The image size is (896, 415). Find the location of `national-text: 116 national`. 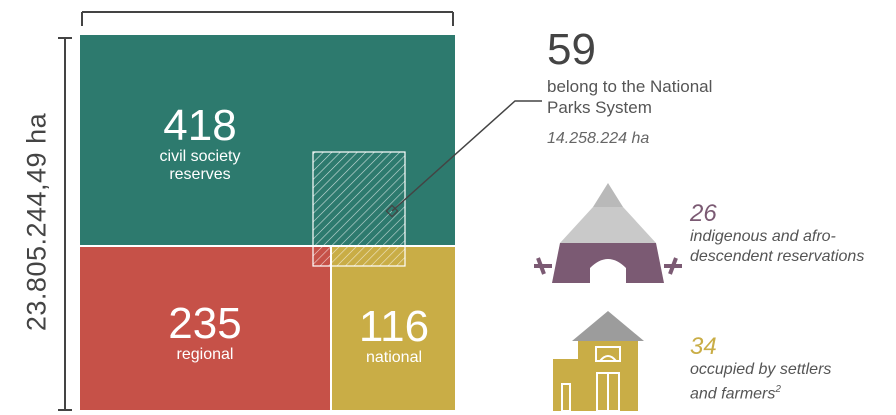

national-text: 116 national is located at coordinates (394, 336).